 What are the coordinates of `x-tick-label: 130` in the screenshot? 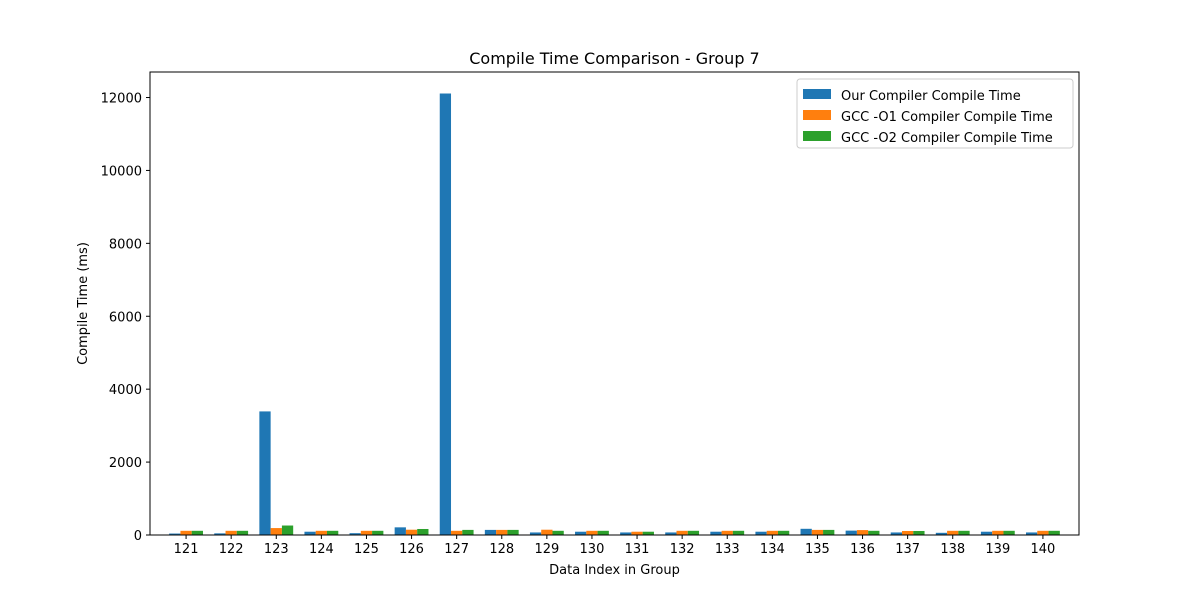 It's located at (592, 549).